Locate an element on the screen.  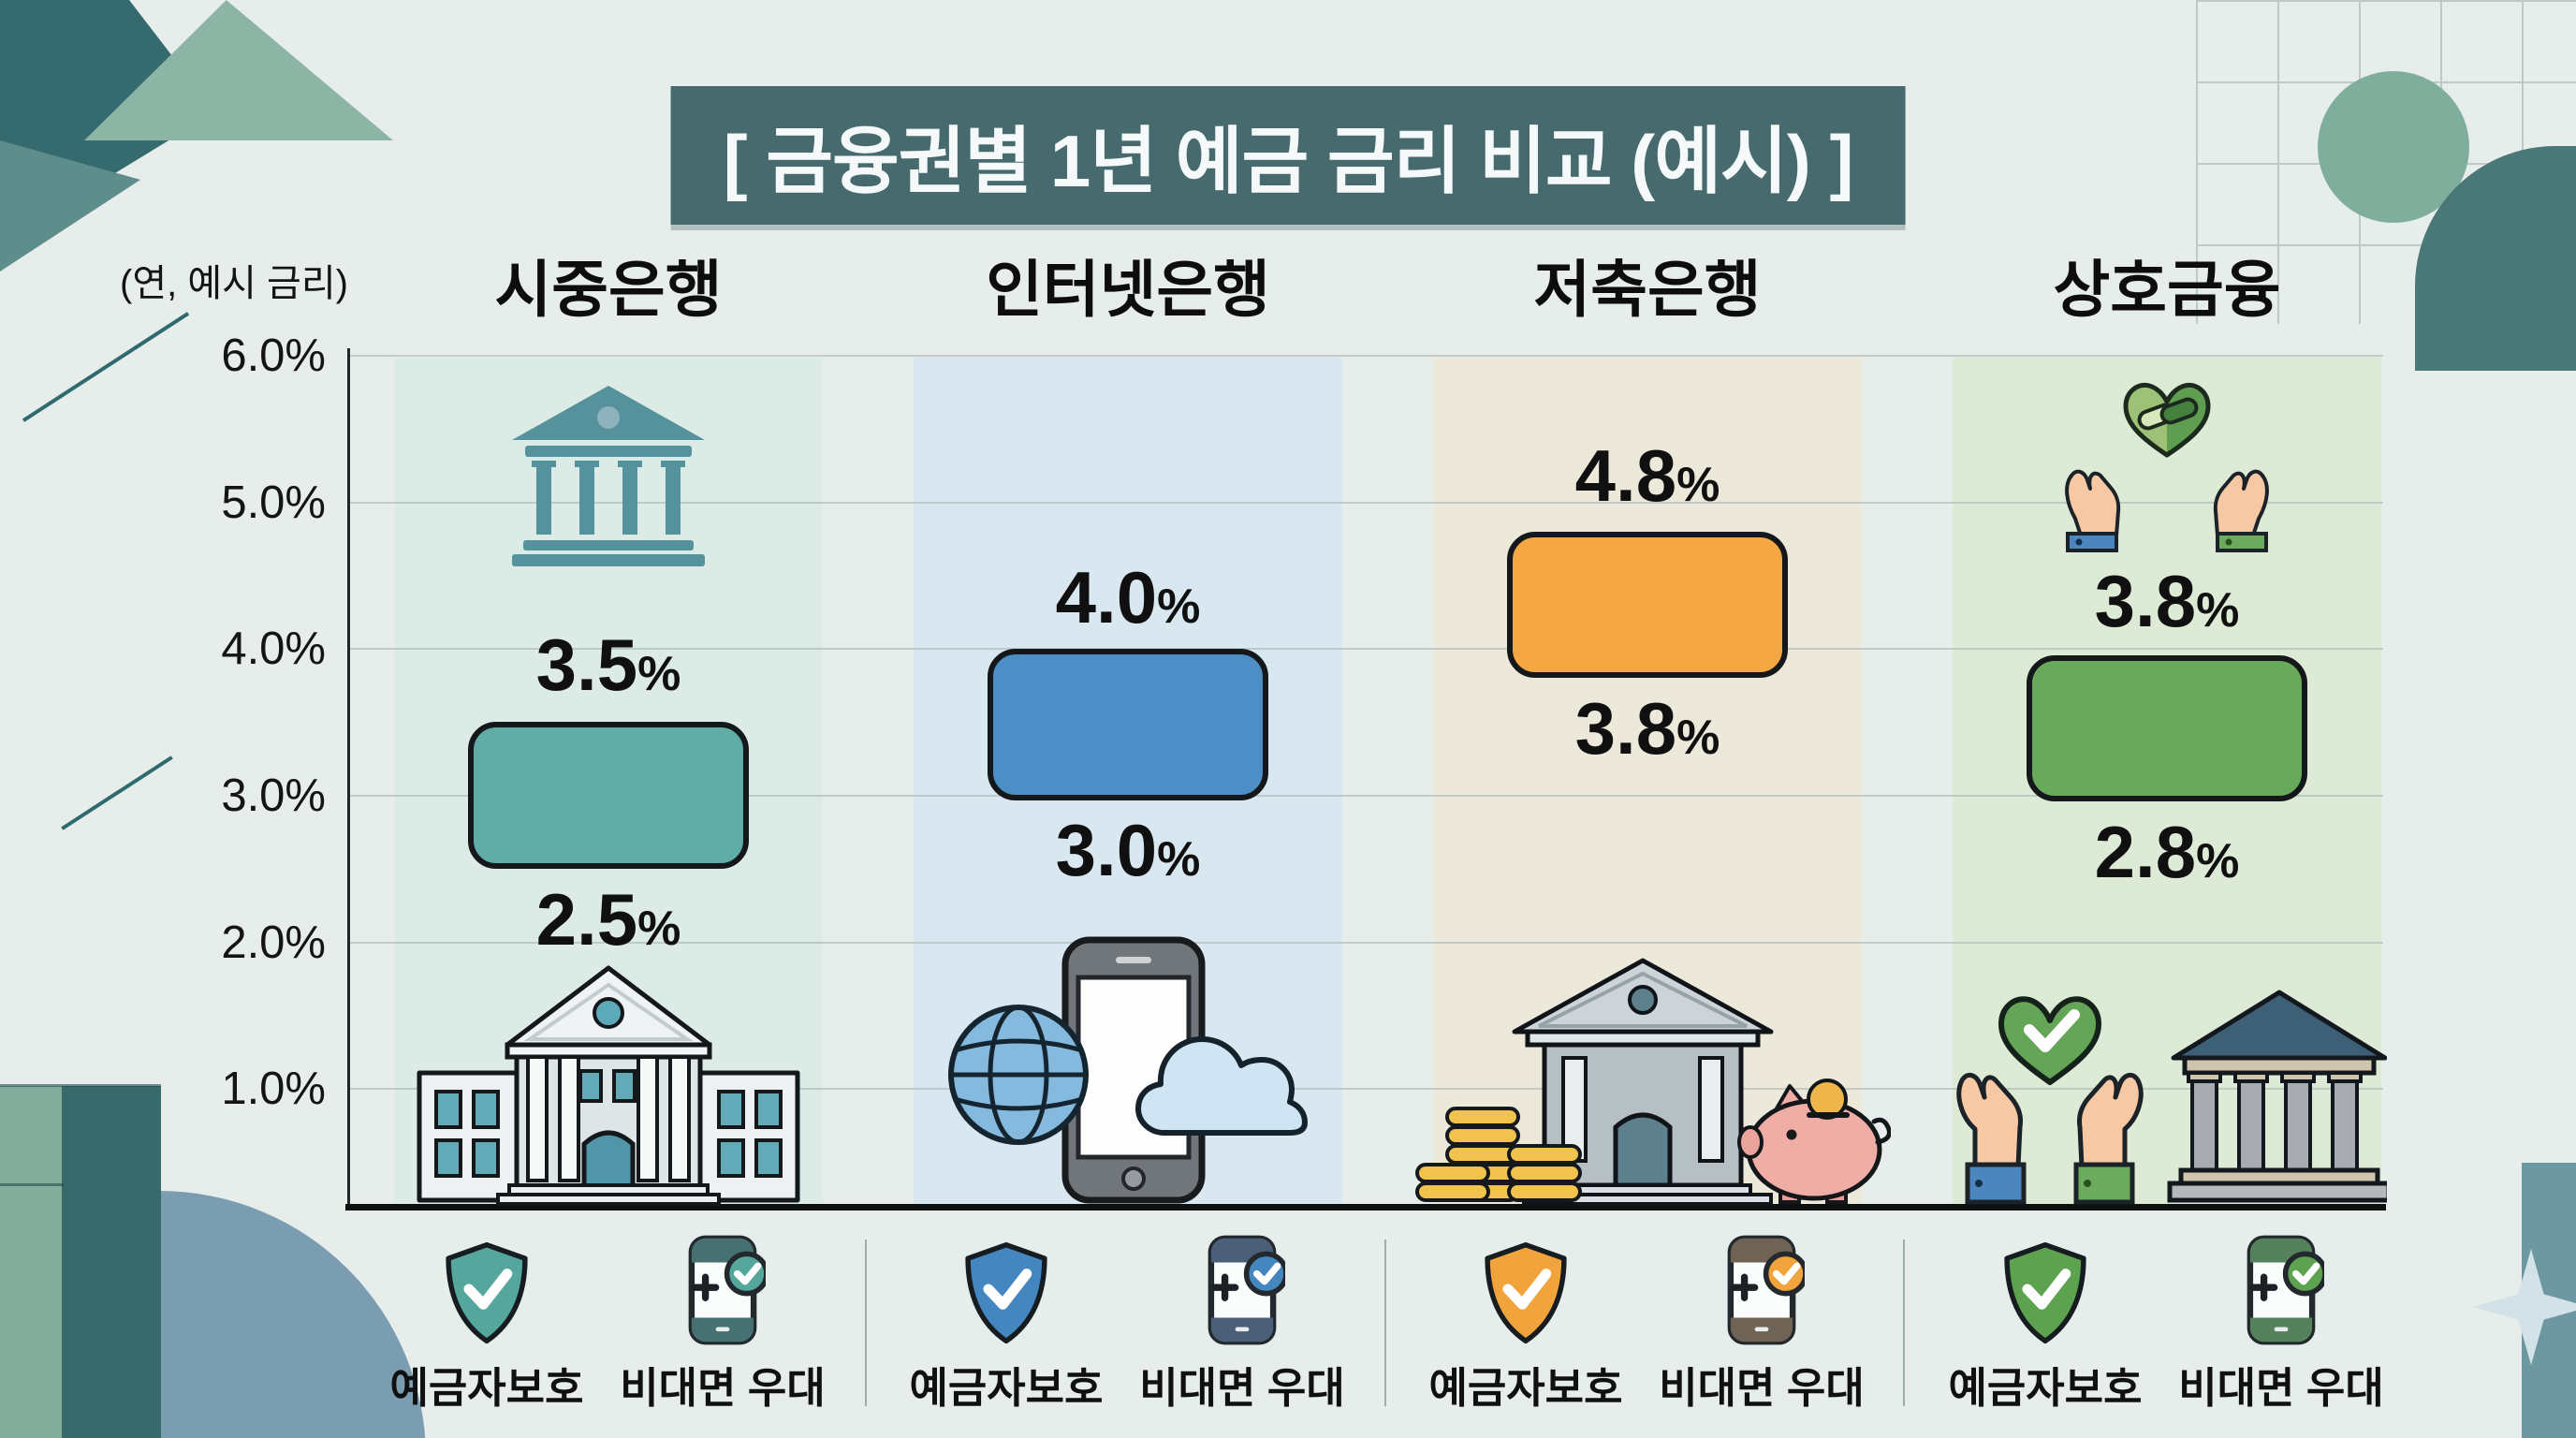
rate-min-commercial-bank: 2.5% is located at coordinates (608, 930).